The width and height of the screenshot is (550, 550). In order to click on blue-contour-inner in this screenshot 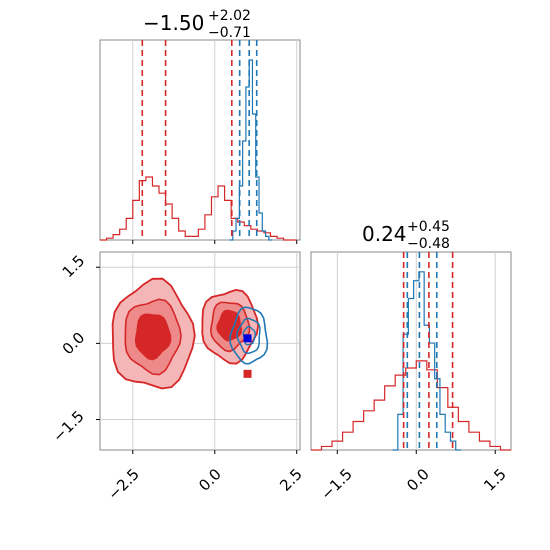, I will do `click(249, 335)`.